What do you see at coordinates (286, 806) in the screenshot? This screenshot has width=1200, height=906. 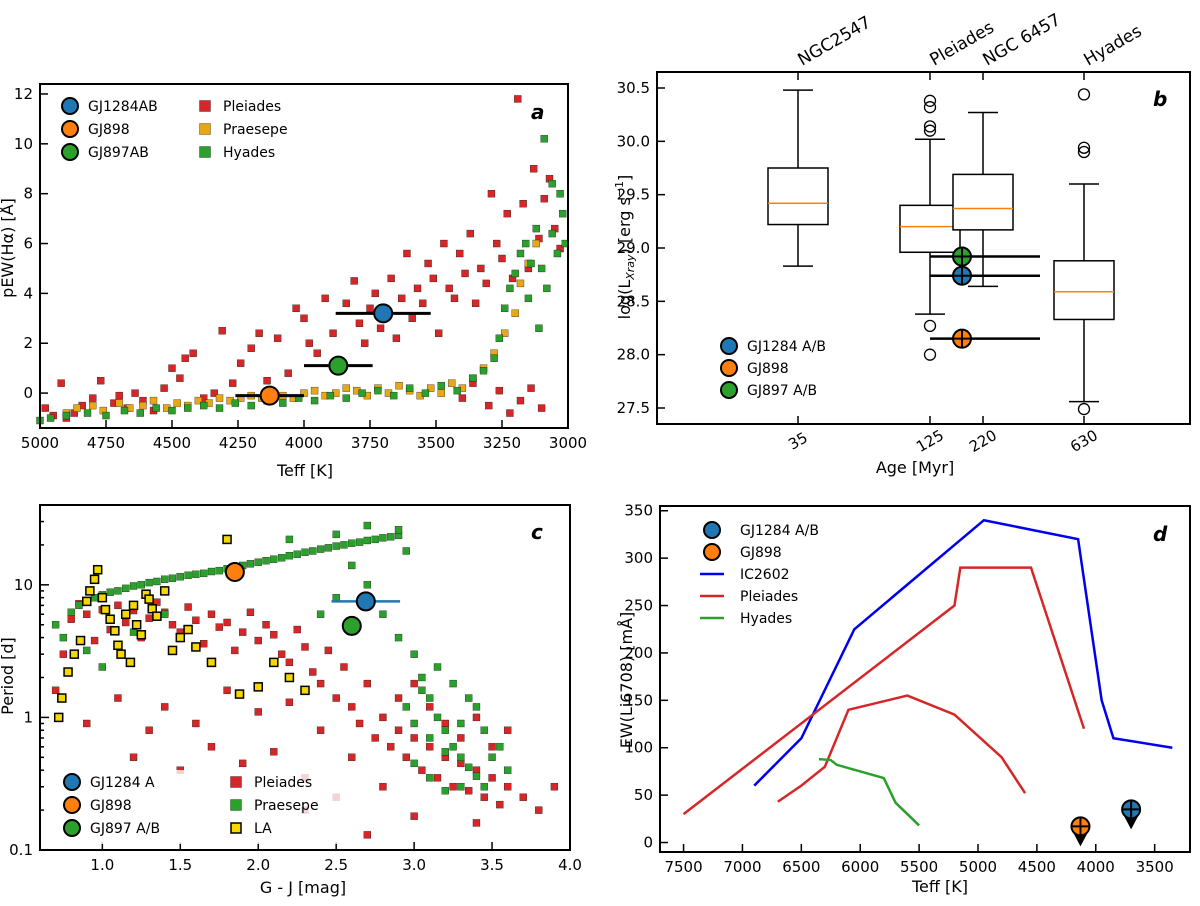 I see `panel-c-legend-label-praesepe: Praesepe` at bounding box center [286, 806].